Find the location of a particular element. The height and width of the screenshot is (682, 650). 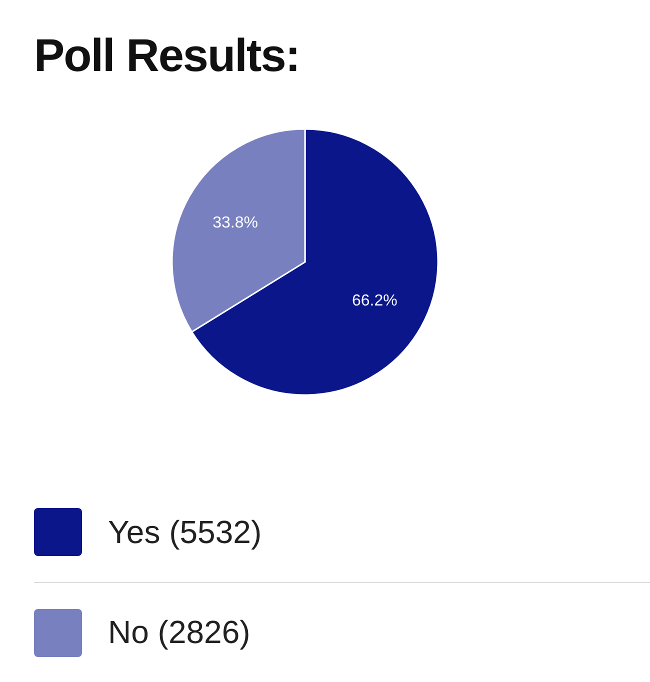

data-label: 33.8% is located at coordinates (235, 223).